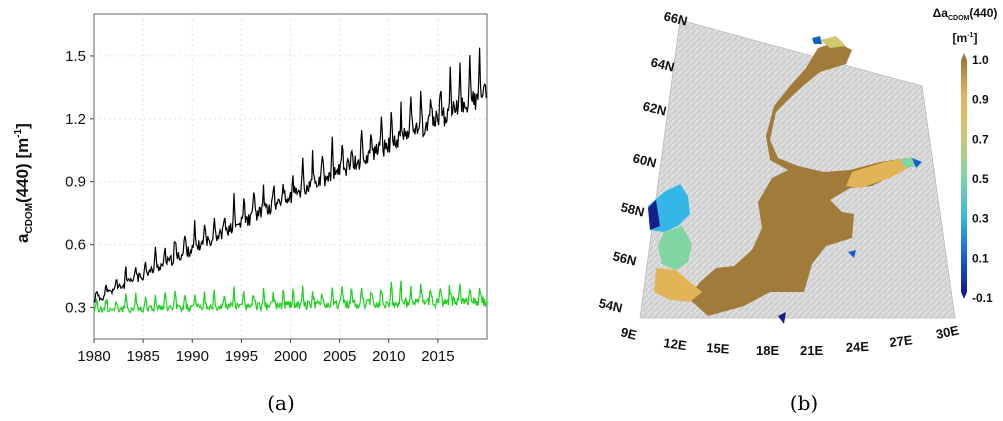 The image size is (1003, 421). What do you see at coordinates (654, 215) in the screenshot?
I see `skagerrak-edge` at bounding box center [654, 215].